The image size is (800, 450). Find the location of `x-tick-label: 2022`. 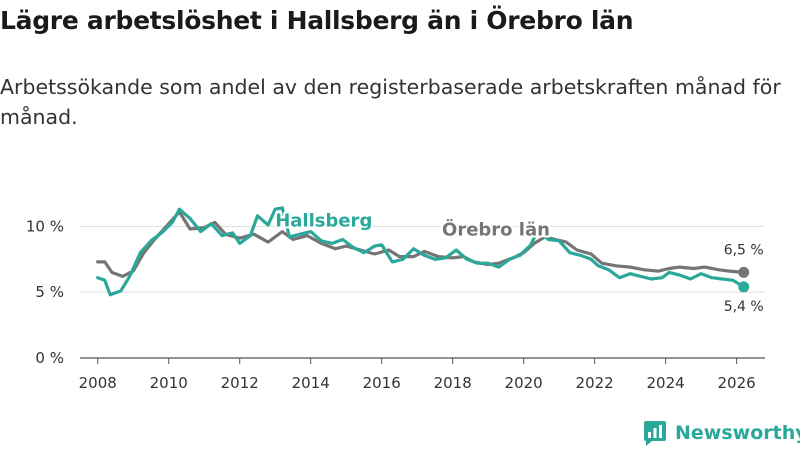

x-tick-label: 2022 is located at coordinates (595, 383).